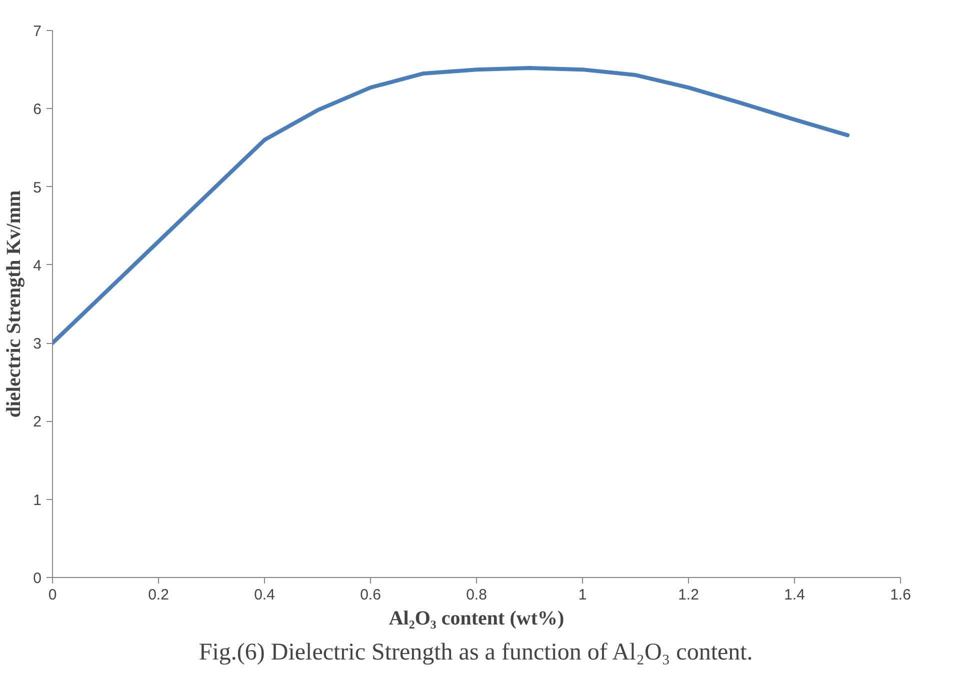  Describe the element at coordinates (37, 578) in the screenshot. I see `y-tick-label: 0` at that location.